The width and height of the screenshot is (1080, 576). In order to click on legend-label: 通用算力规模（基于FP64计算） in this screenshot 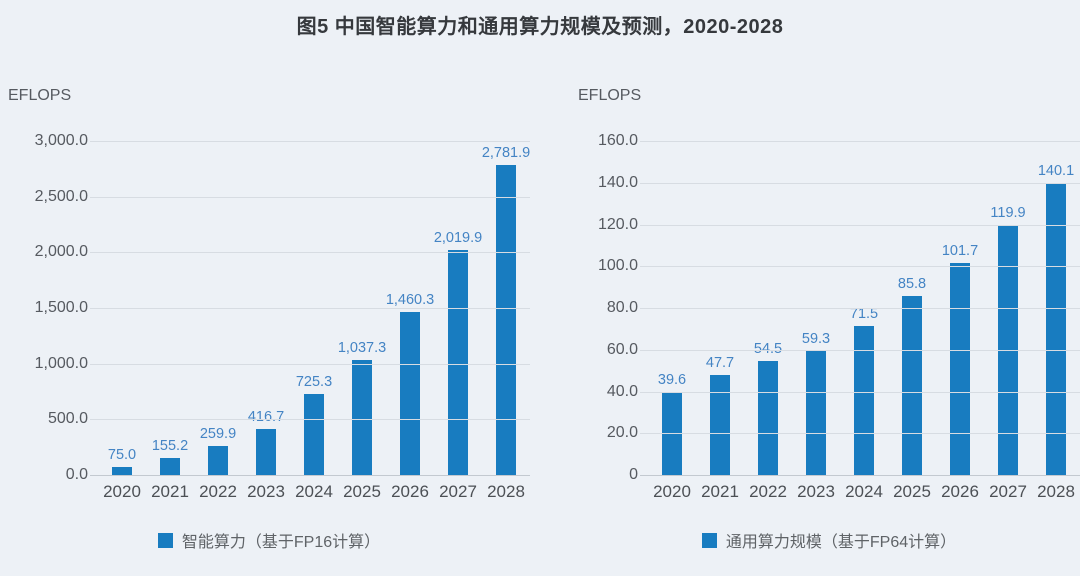, I will do `click(841, 542)`.